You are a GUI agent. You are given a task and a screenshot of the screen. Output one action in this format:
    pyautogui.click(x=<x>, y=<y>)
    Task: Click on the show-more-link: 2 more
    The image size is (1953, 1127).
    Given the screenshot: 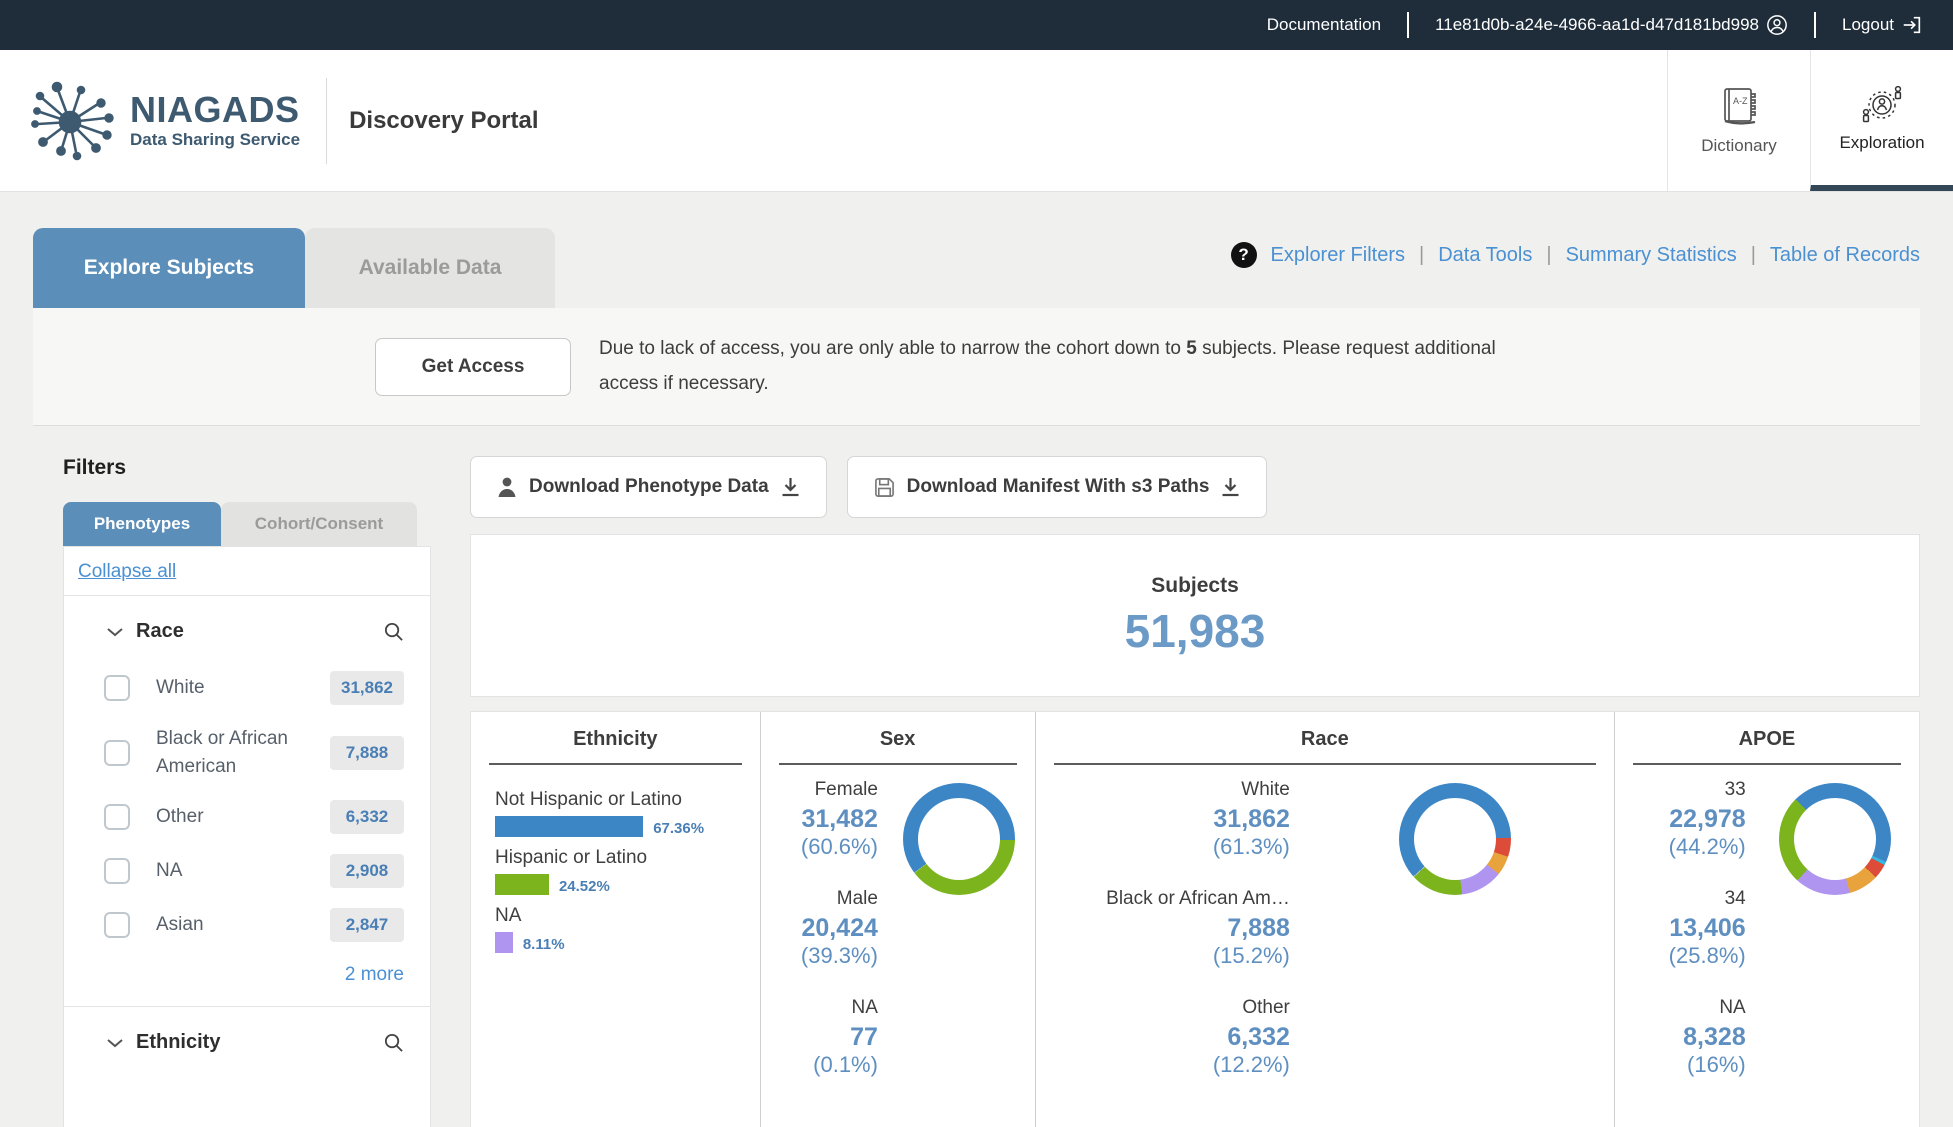 What is the action you would take?
    pyautogui.click(x=374, y=975)
    